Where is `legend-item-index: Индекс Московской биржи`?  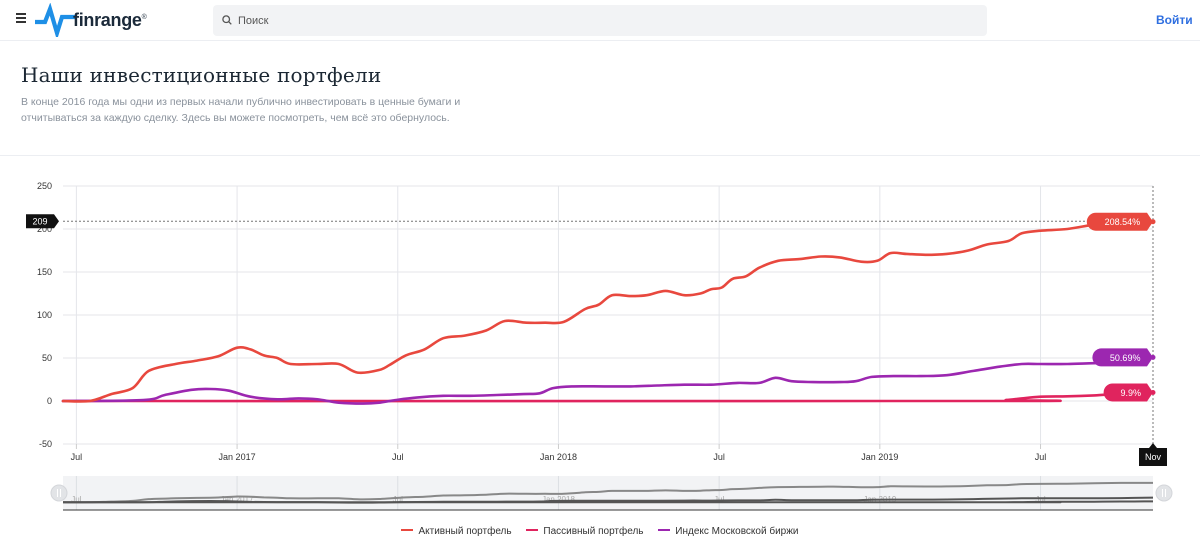
legend-item-index: Индекс Московской биржи is located at coordinates (728, 531).